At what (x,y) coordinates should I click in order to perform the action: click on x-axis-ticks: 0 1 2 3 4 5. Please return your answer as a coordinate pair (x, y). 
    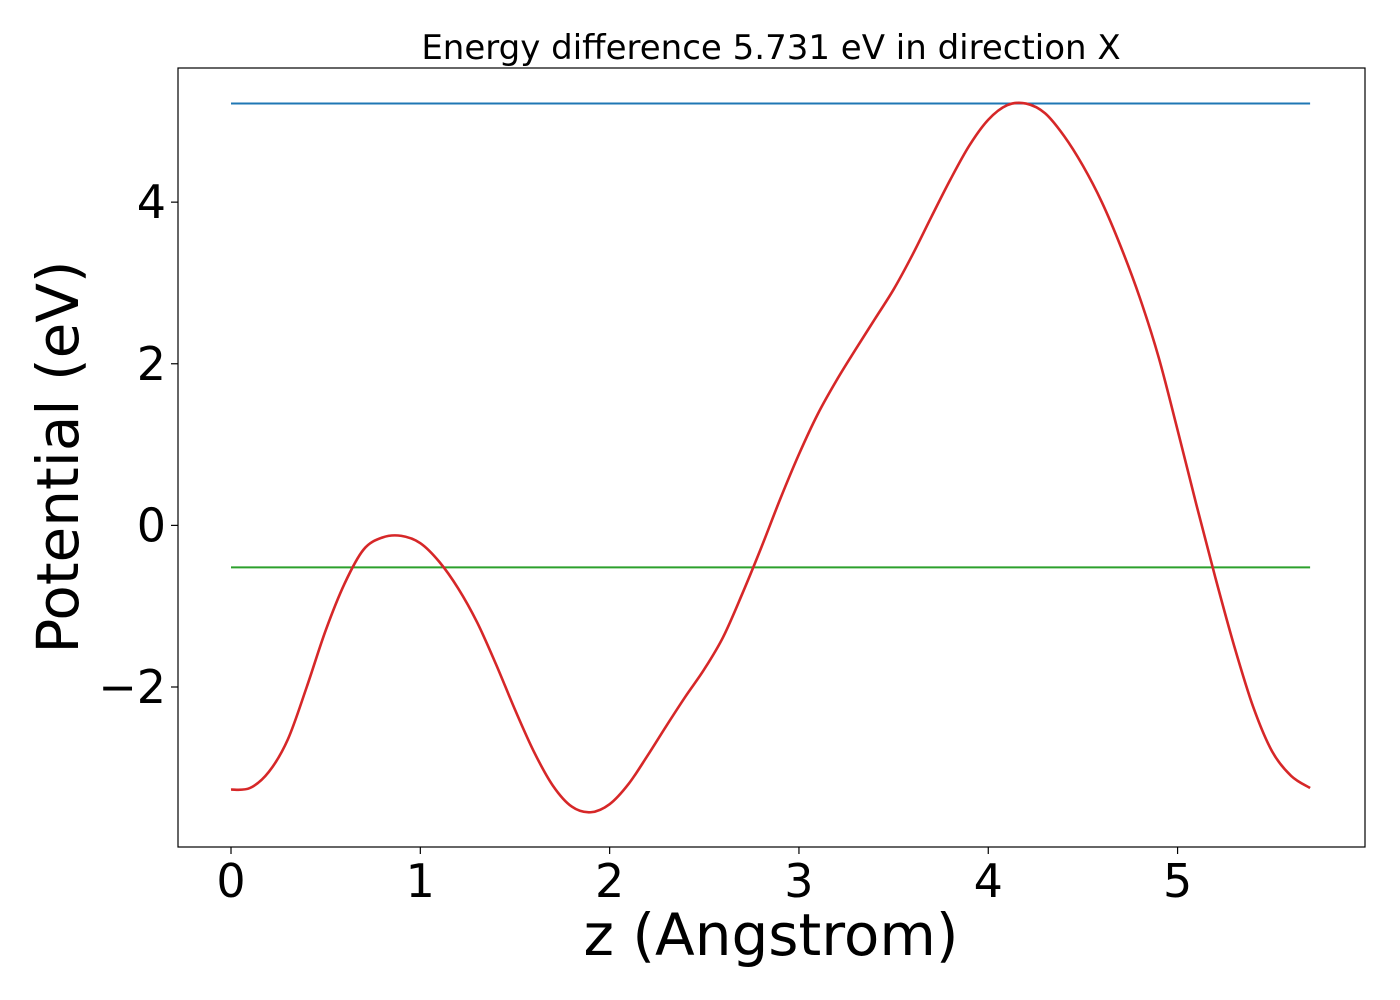
    Looking at the image, I should click on (704, 877).